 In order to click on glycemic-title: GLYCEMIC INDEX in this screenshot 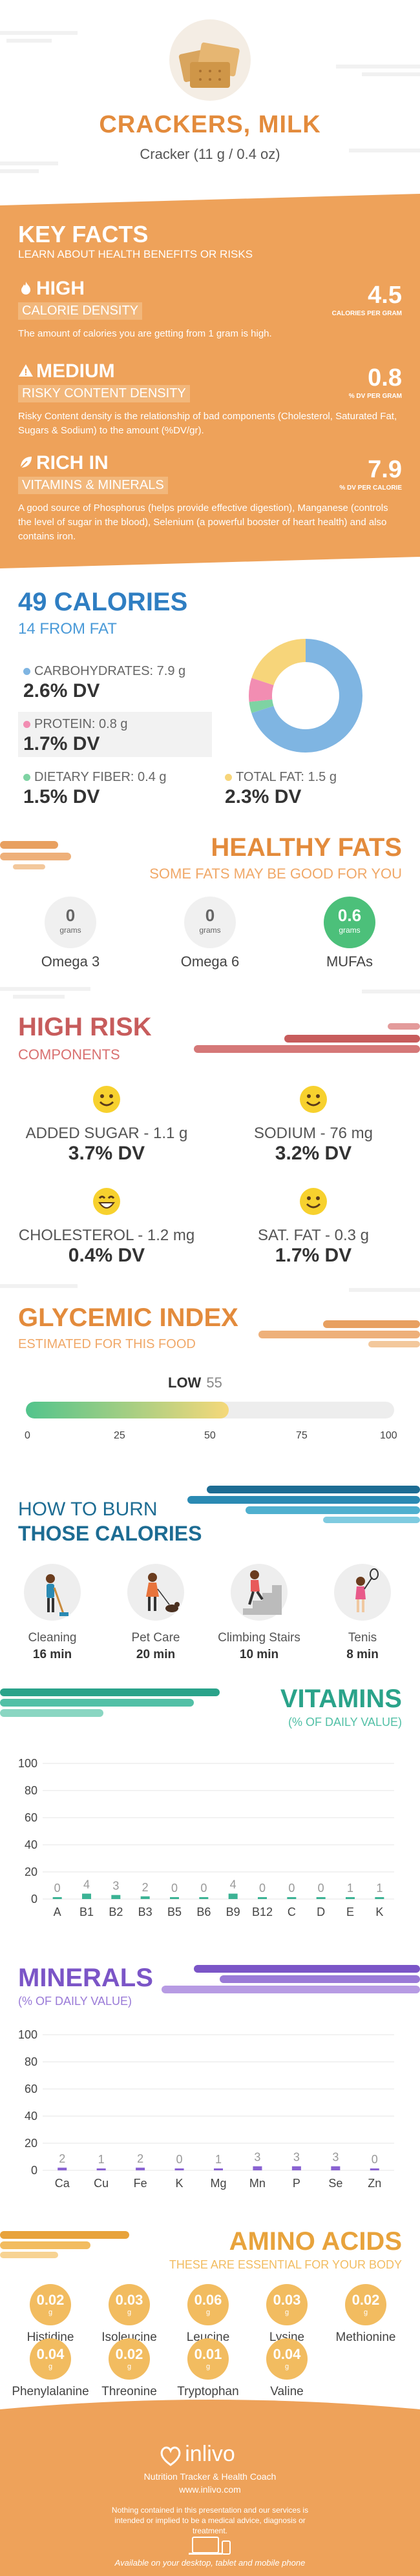, I will do `click(128, 1318)`.